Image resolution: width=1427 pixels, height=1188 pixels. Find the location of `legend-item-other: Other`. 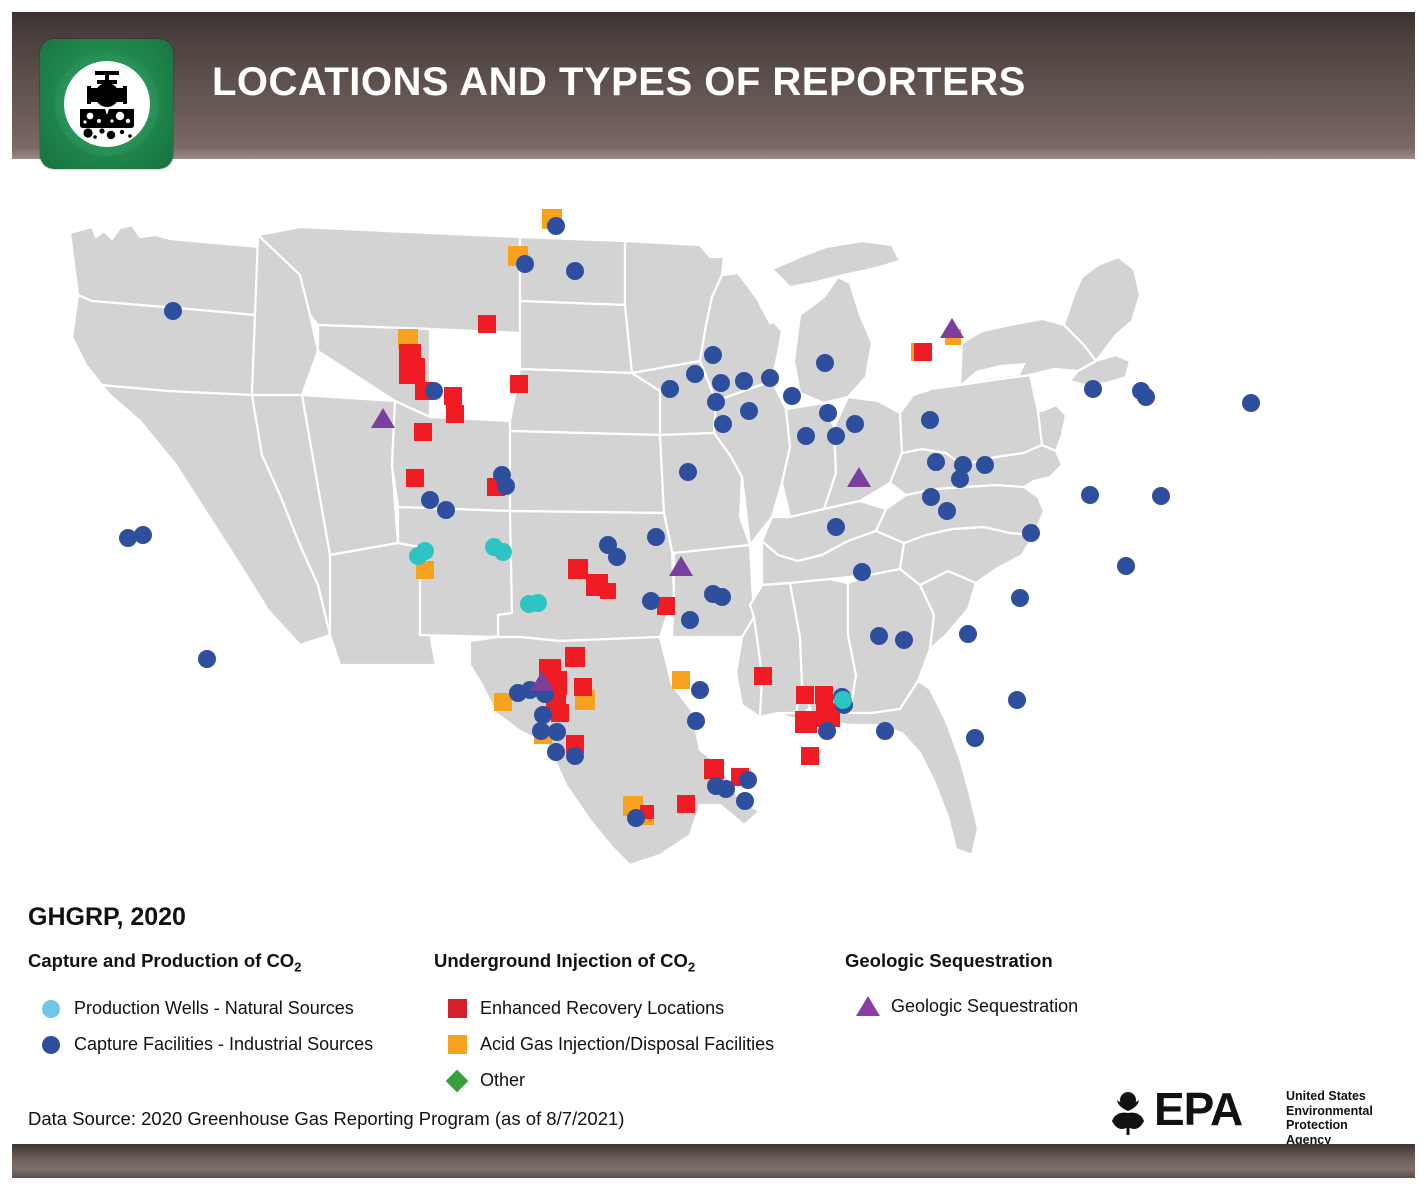

legend-item-other: Other is located at coordinates (604, 1081).